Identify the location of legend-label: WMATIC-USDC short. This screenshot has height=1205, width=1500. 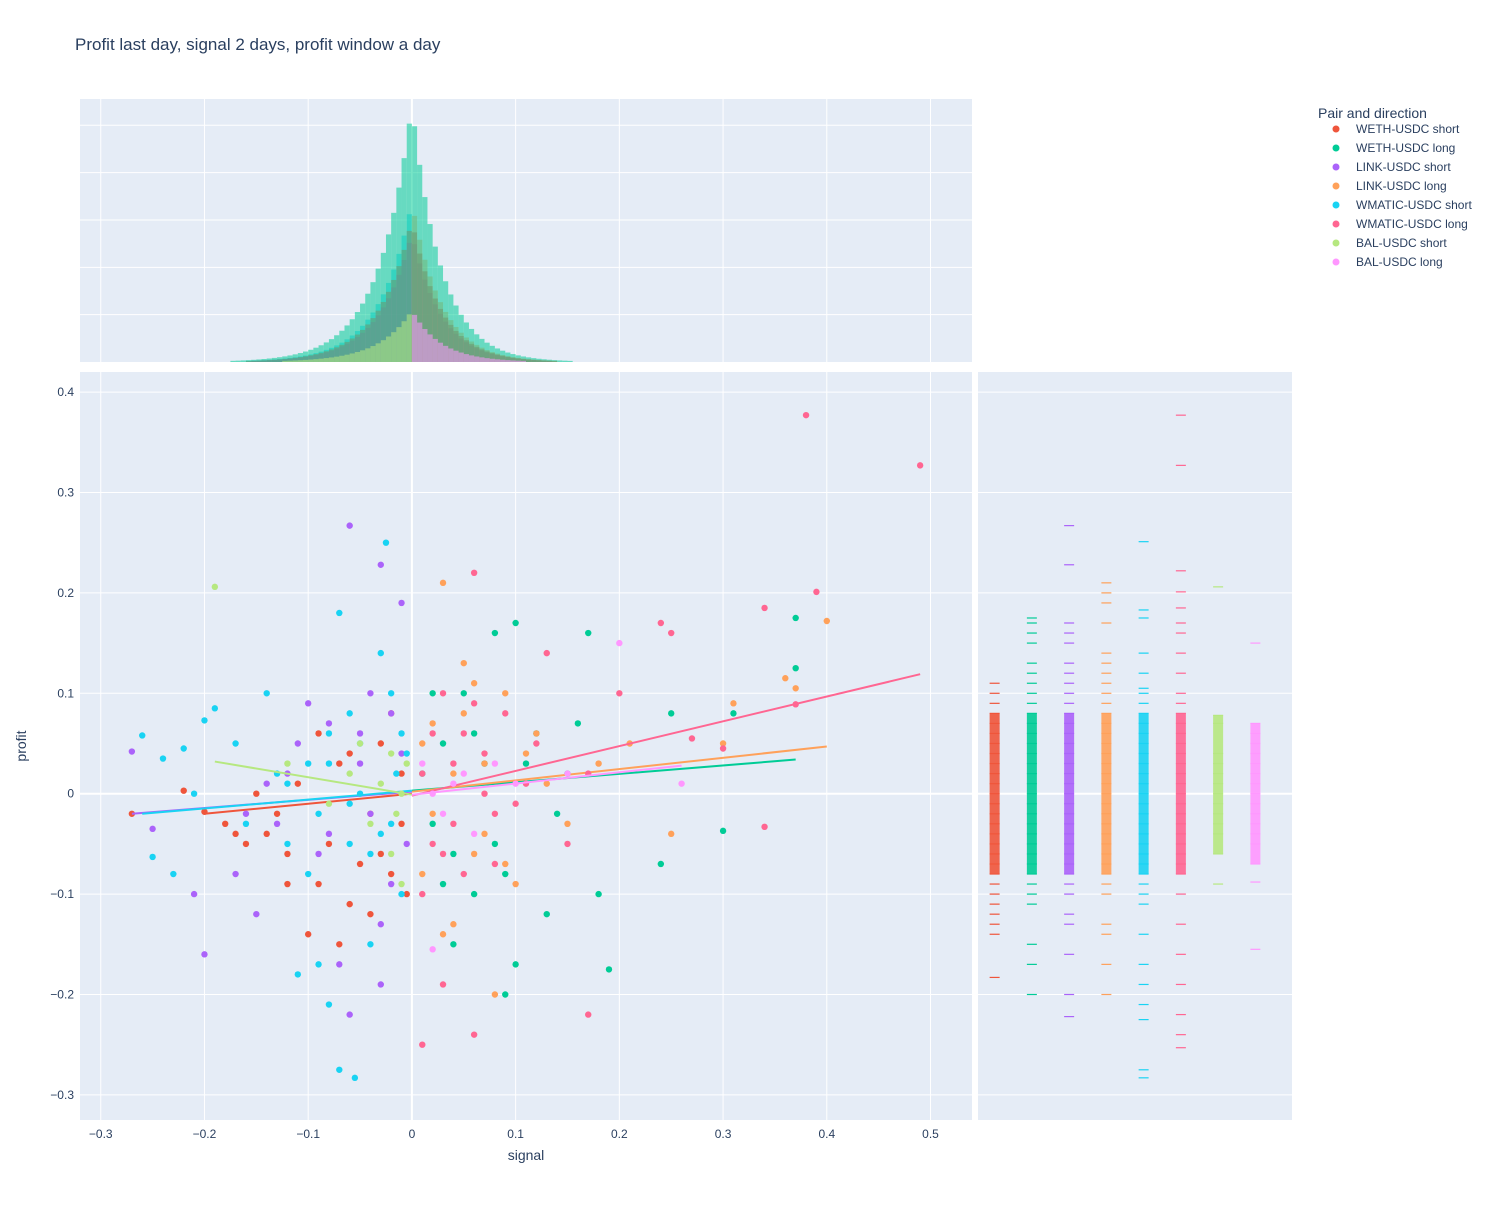
(1414, 205).